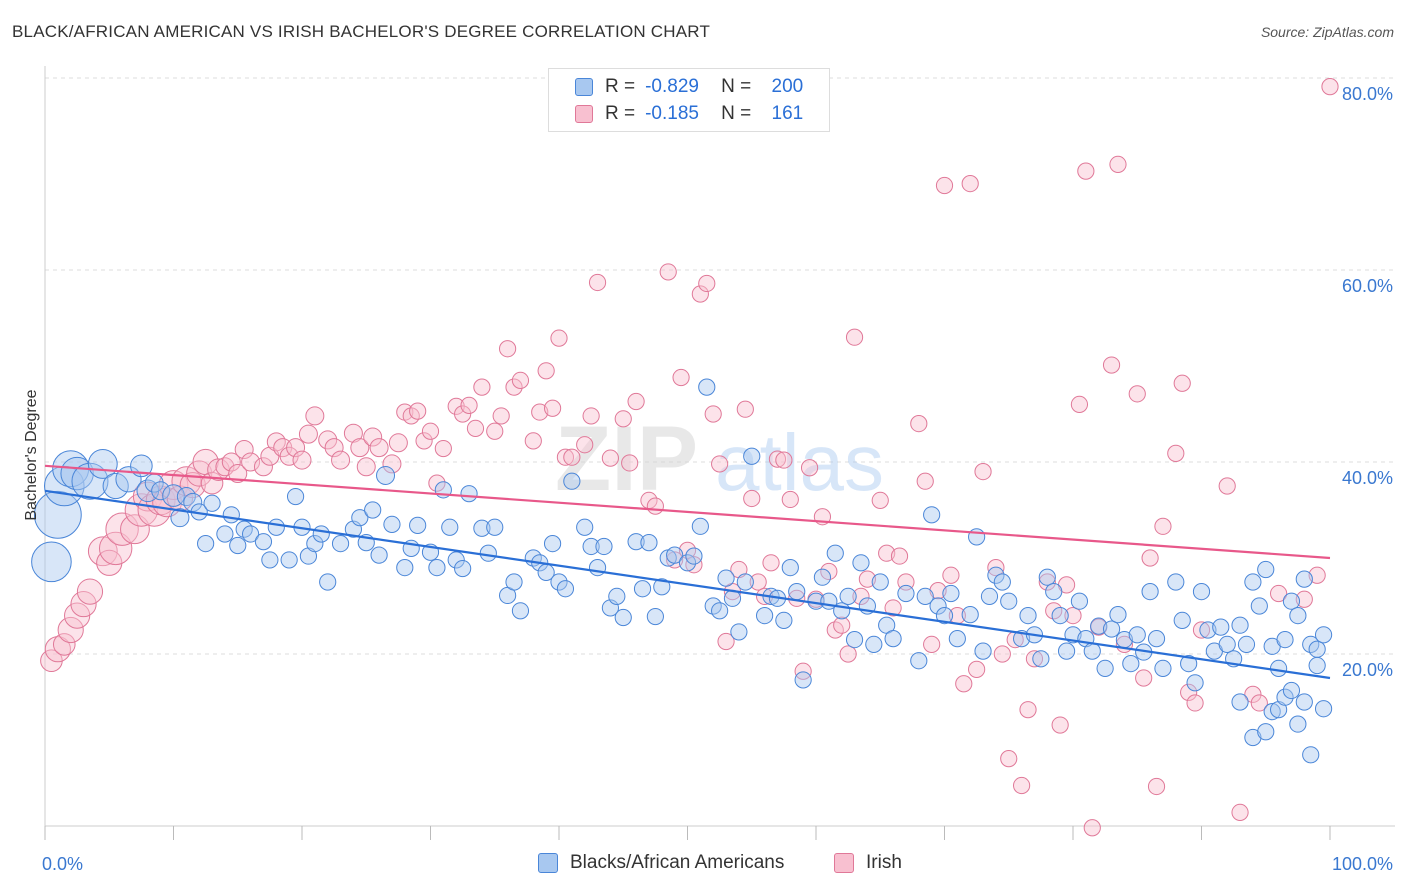 The height and width of the screenshot is (892, 1406). Describe the element at coordinates (626, 459) in the screenshot. I see `watermark-zip: ZIP` at that location.